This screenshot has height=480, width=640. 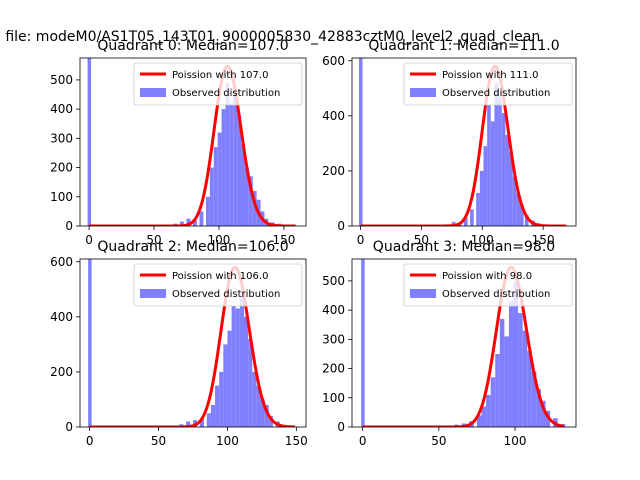 I want to click on panel-title: Quadrant 1: Median=111.0, so click(x=463, y=46).